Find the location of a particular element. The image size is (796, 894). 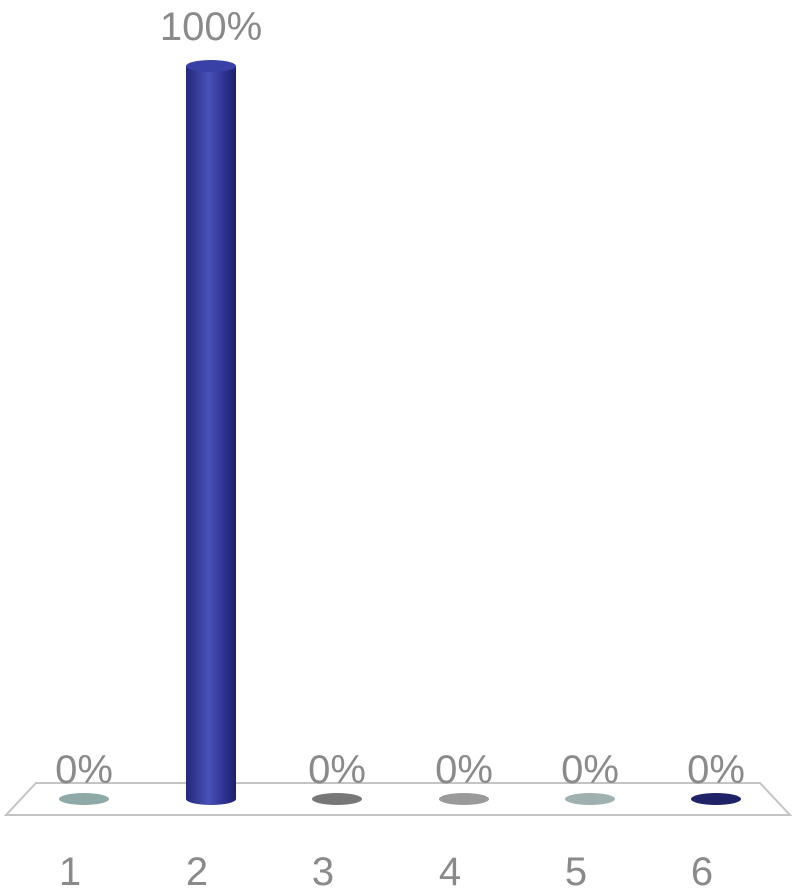

data-label-3: 0% is located at coordinates (337, 770).